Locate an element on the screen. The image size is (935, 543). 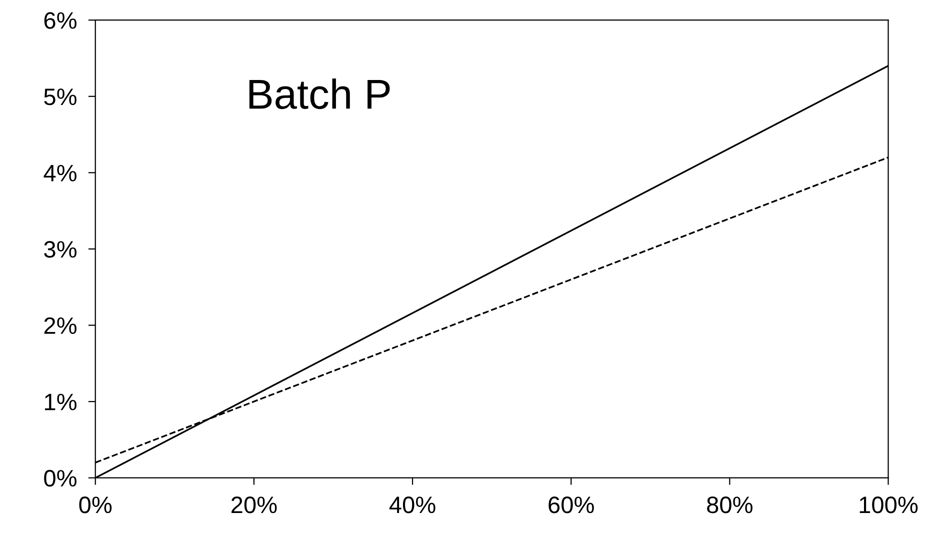
annotation: Batch P is located at coordinates (319, 94).